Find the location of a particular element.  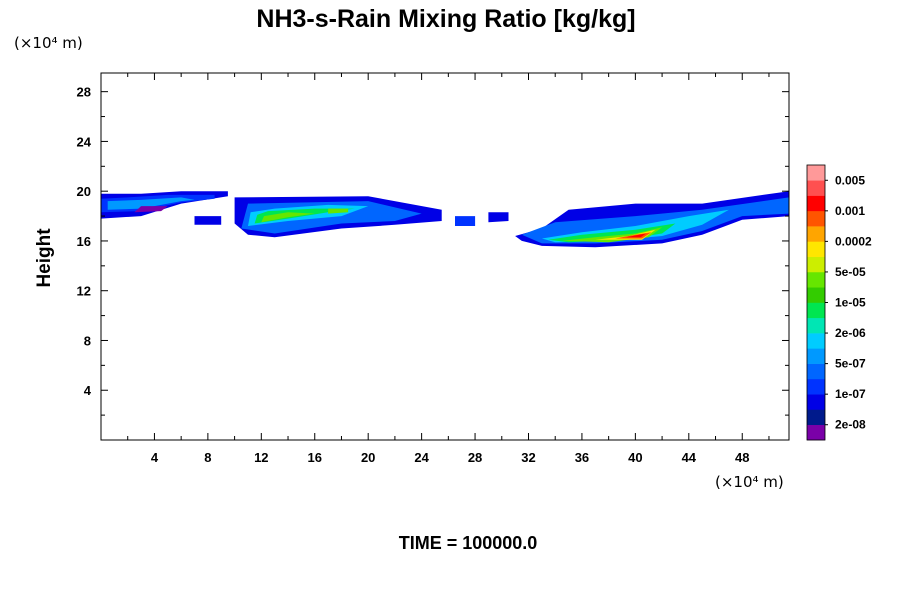

y-tick-label: 24 is located at coordinates (84, 141).